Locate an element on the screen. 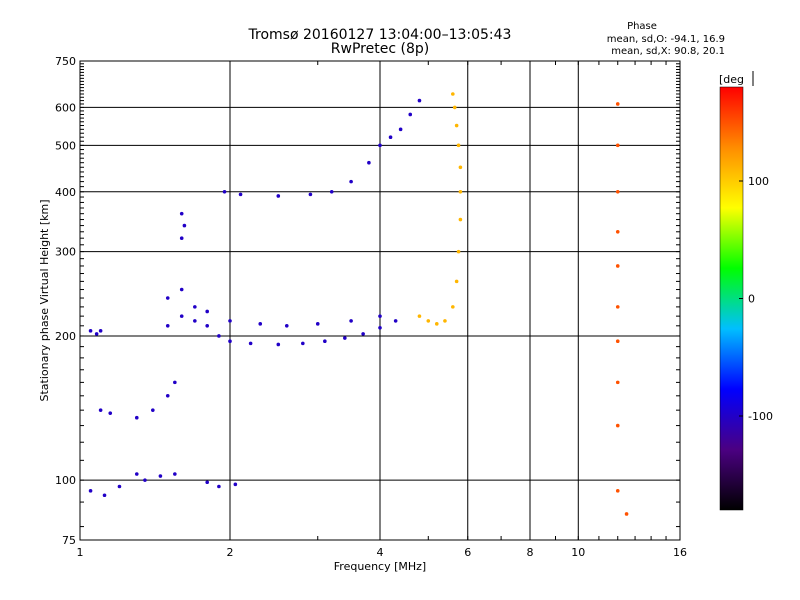 This screenshot has height=600, width=800. x-tick-label: 6 is located at coordinates (467, 552).